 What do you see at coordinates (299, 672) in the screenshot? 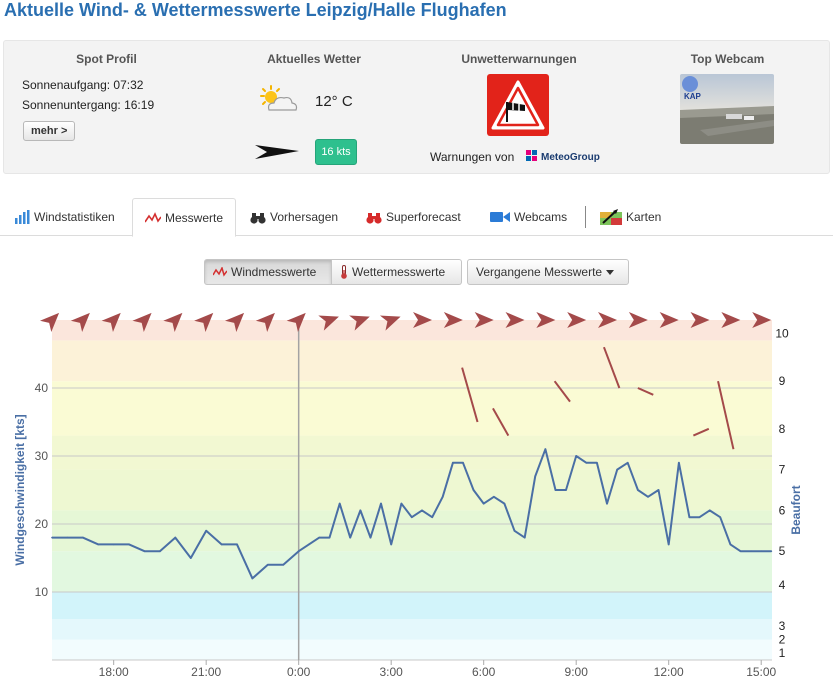
I see `x-tick-label: 0:00` at bounding box center [299, 672].